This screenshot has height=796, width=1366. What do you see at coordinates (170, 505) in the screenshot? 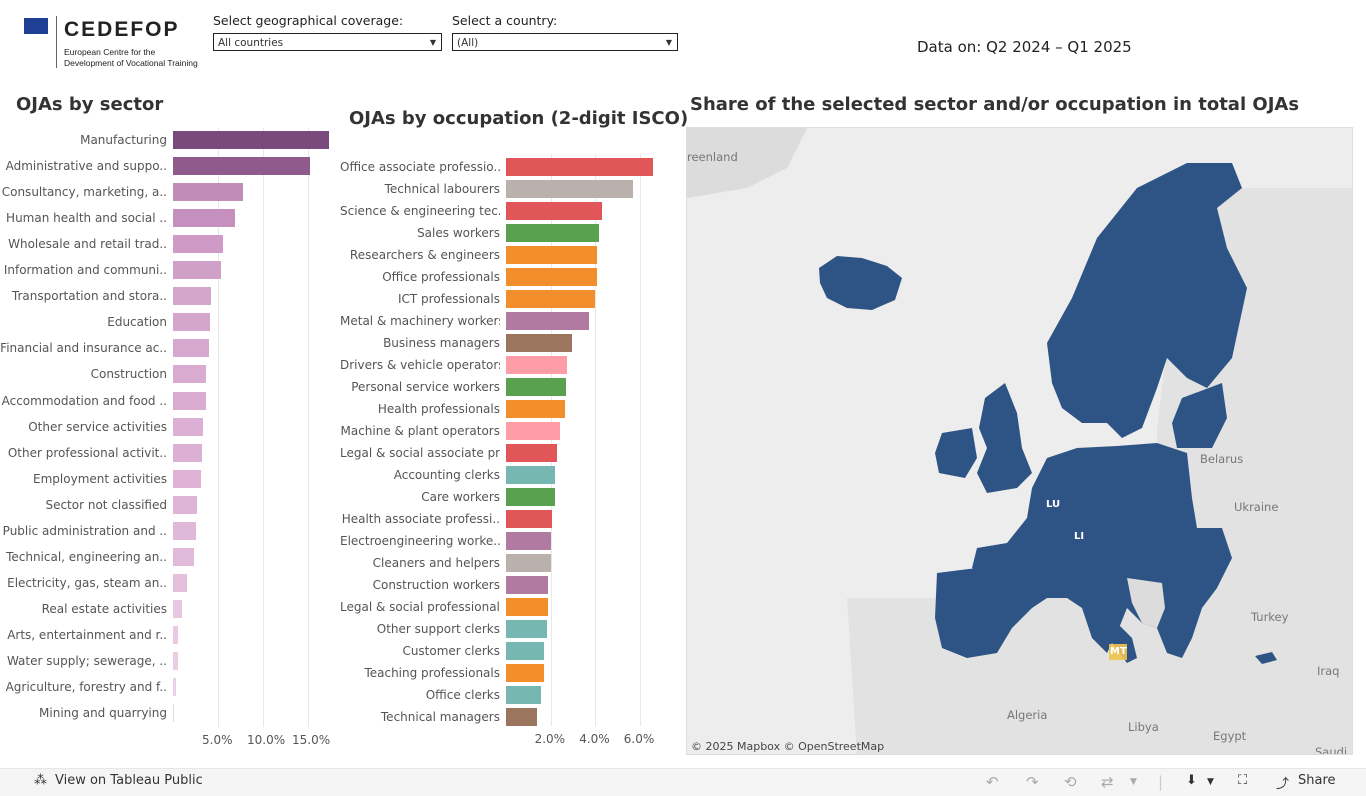
I see `sector-row: Sector not classified` at bounding box center [170, 505].